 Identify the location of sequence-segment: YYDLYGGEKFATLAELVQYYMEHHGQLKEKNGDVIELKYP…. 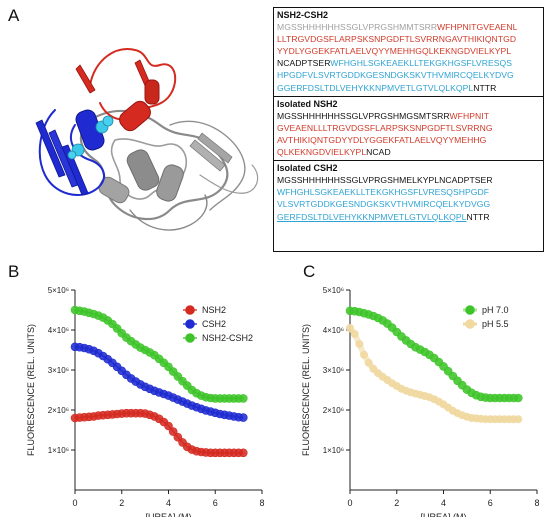
(394, 51).